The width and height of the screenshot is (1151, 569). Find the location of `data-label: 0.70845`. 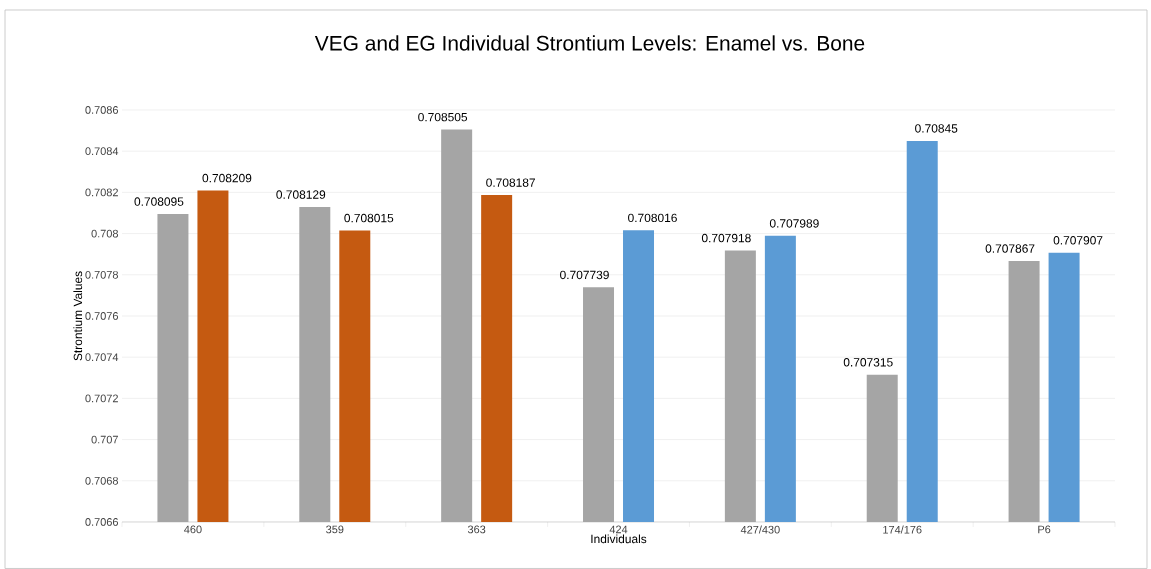

data-label: 0.70845 is located at coordinates (936, 128).